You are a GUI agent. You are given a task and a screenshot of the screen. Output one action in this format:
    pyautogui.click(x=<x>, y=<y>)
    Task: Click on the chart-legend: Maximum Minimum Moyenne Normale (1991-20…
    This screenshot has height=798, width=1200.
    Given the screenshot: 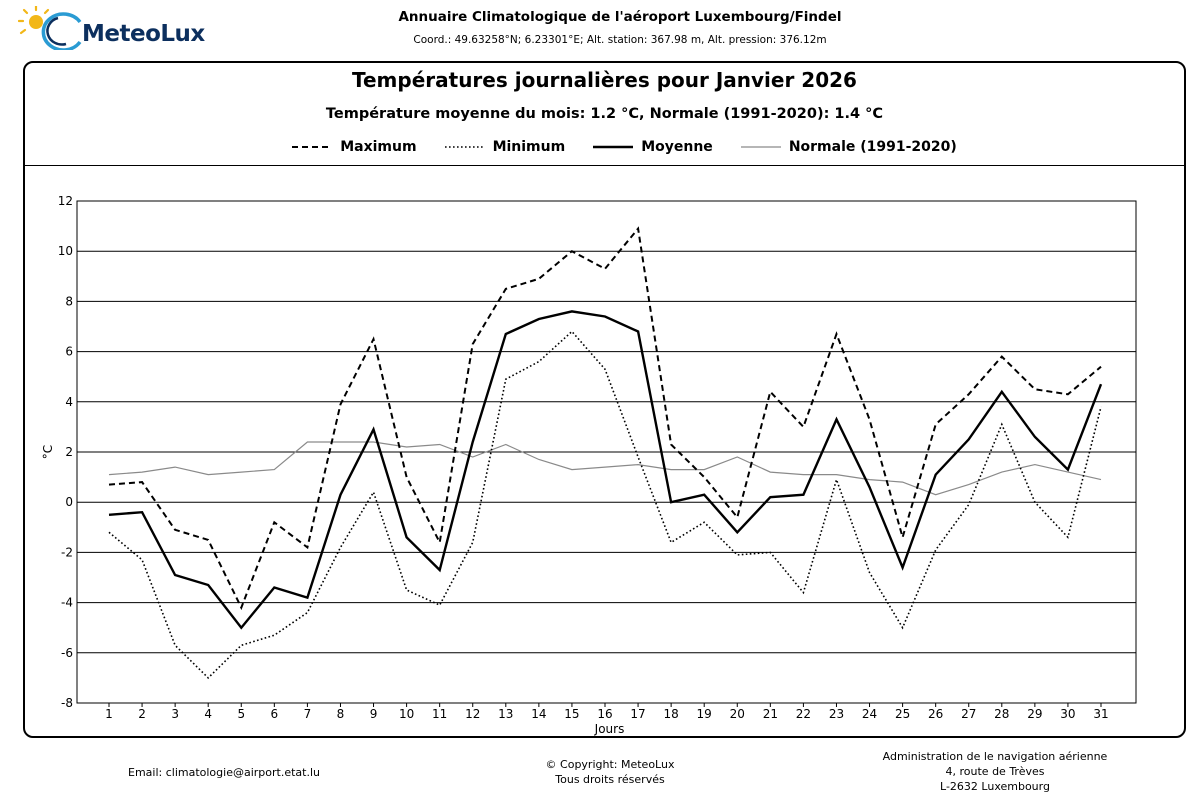 What is the action you would take?
    pyautogui.click(x=604, y=147)
    